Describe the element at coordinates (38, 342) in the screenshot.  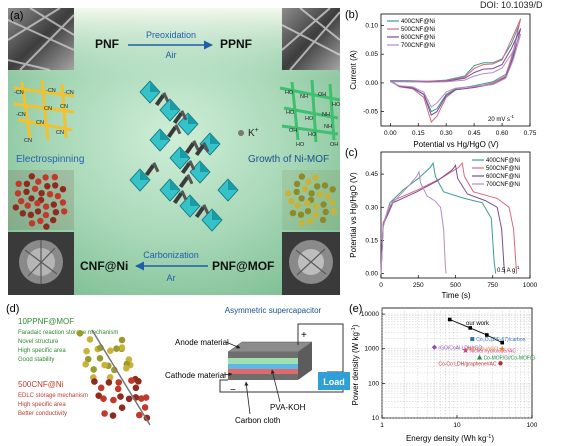
I see `ppnf-mof-property: Novel structure` at that location.